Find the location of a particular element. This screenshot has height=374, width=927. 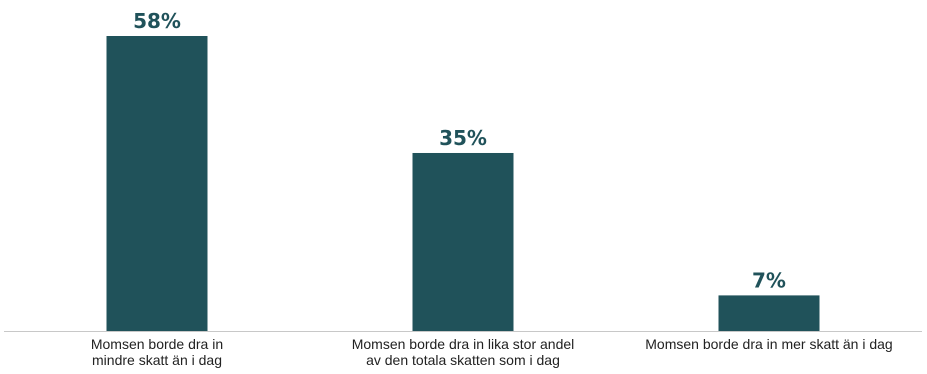

category-label-line: mindre skatt än i dag is located at coordinates (157, 360).